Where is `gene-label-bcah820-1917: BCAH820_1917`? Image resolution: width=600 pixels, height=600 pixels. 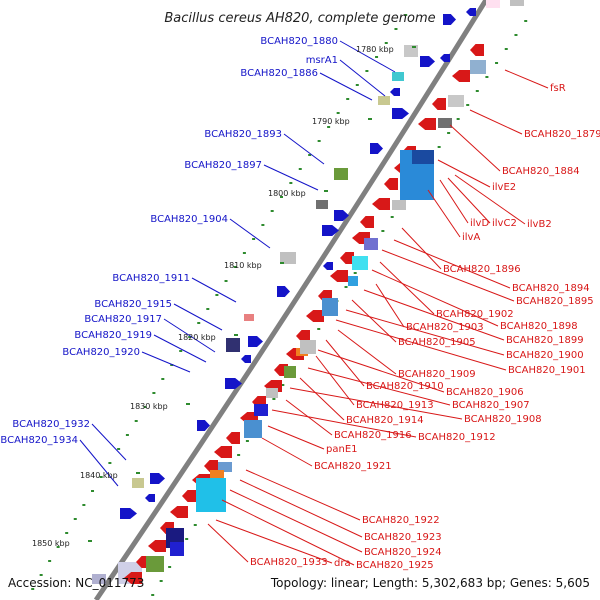 gene-label-bcah820-1917: BCAH820_1917 is located at coordinates (123, 319).